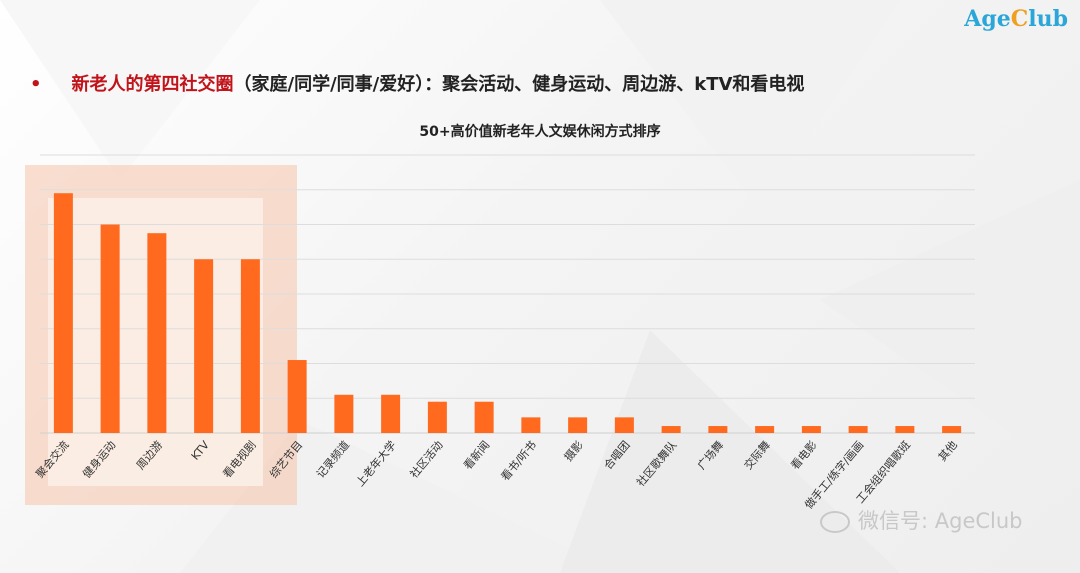 Image resolution: width=1080 pixels, height=573 pixels. What do you see at coordinates (426, 459) in the screenshot?
I see `x-tick-label-8: 社区活动` at bounding box center [426, 459].